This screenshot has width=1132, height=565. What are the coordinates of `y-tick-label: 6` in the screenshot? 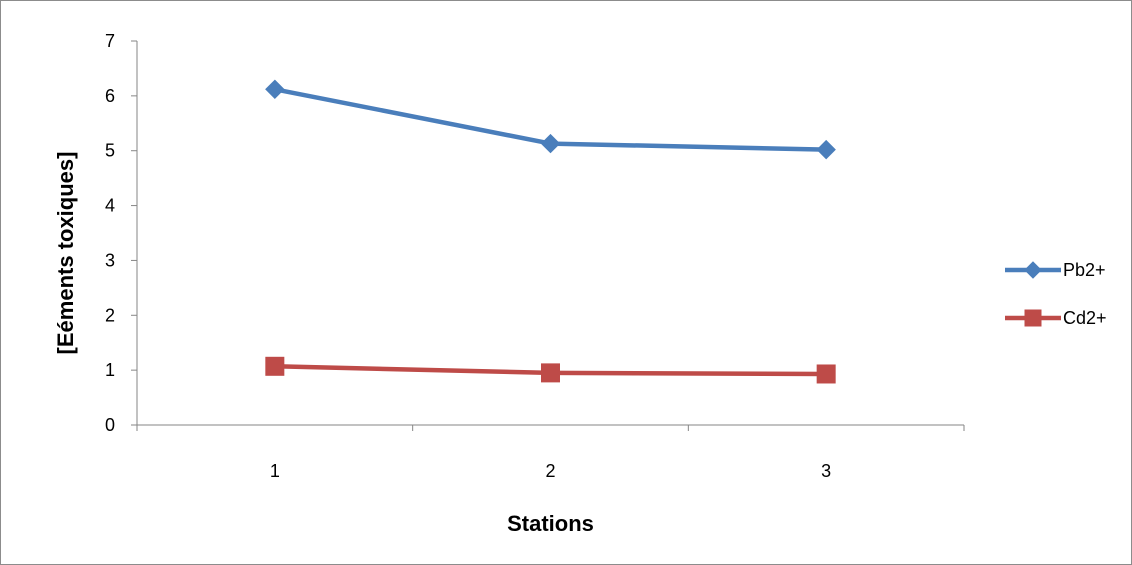 It's located at (110, 96).